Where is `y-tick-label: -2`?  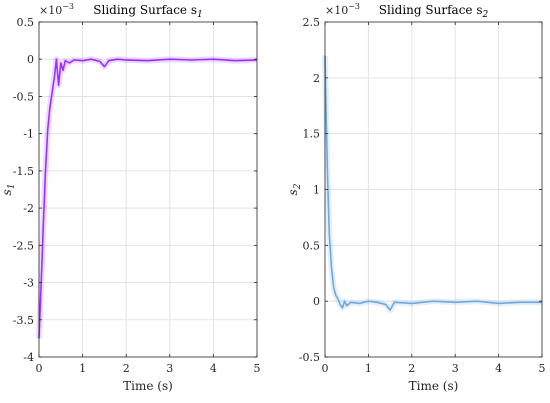 y-tick-label: -2 is located at coordinates (28, 208).